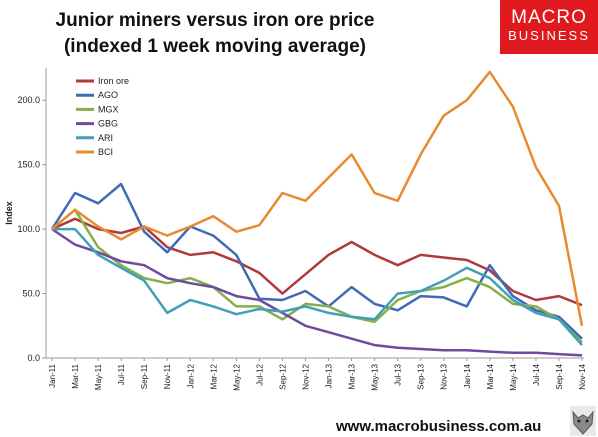 This screenshot has width=598, height=437. What do you see at coordinates (144, 376) in the screenshot?
I see `x-tick-label: Sep-11` at bounding box center [144, 376].